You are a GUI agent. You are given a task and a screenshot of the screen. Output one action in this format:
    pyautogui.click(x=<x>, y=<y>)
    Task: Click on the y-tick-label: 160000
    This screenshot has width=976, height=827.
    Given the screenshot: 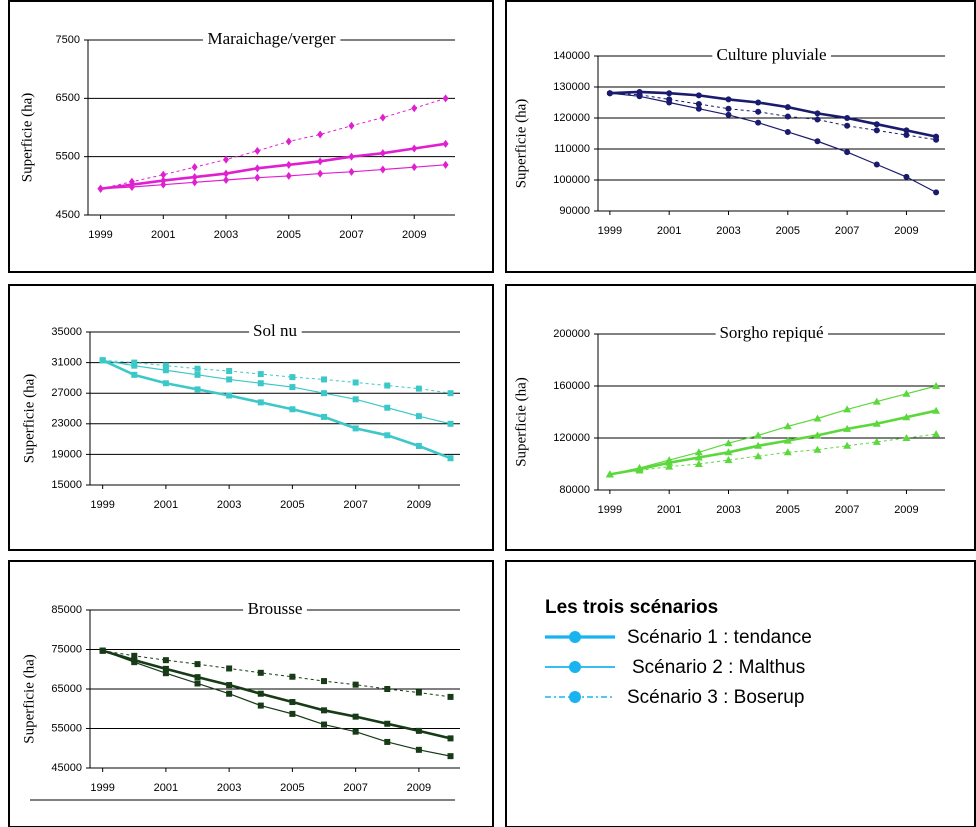 What is the action you would take?
    pyautogui.click(x=571, y=386)
    